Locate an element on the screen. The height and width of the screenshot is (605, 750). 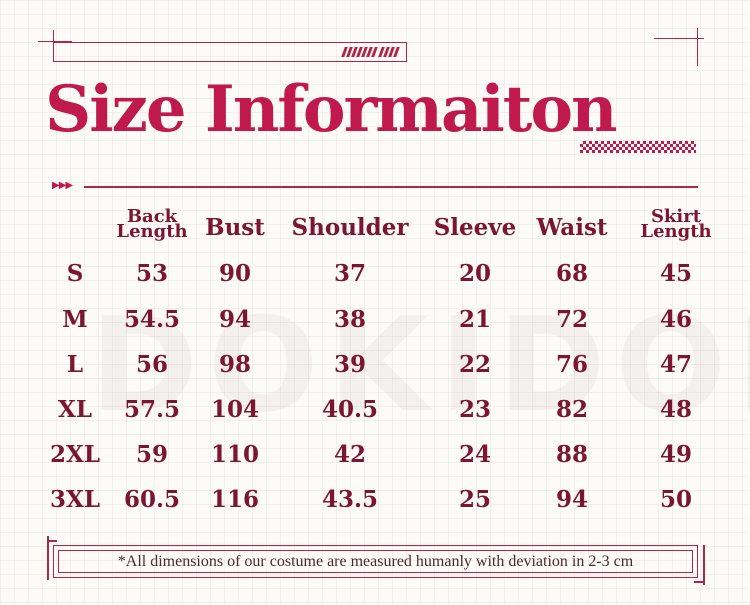
table-cell: 68 is located at coordinates (571, 273).